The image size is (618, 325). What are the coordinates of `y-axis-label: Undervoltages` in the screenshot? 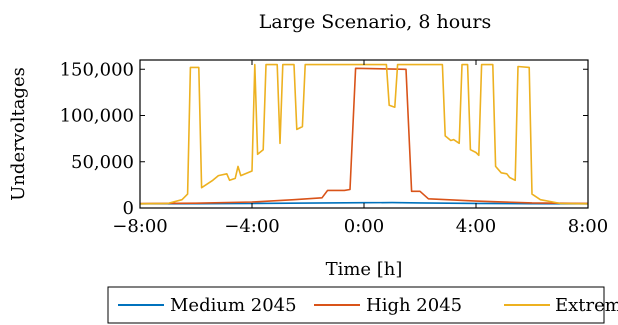 It's located at (18, 134).